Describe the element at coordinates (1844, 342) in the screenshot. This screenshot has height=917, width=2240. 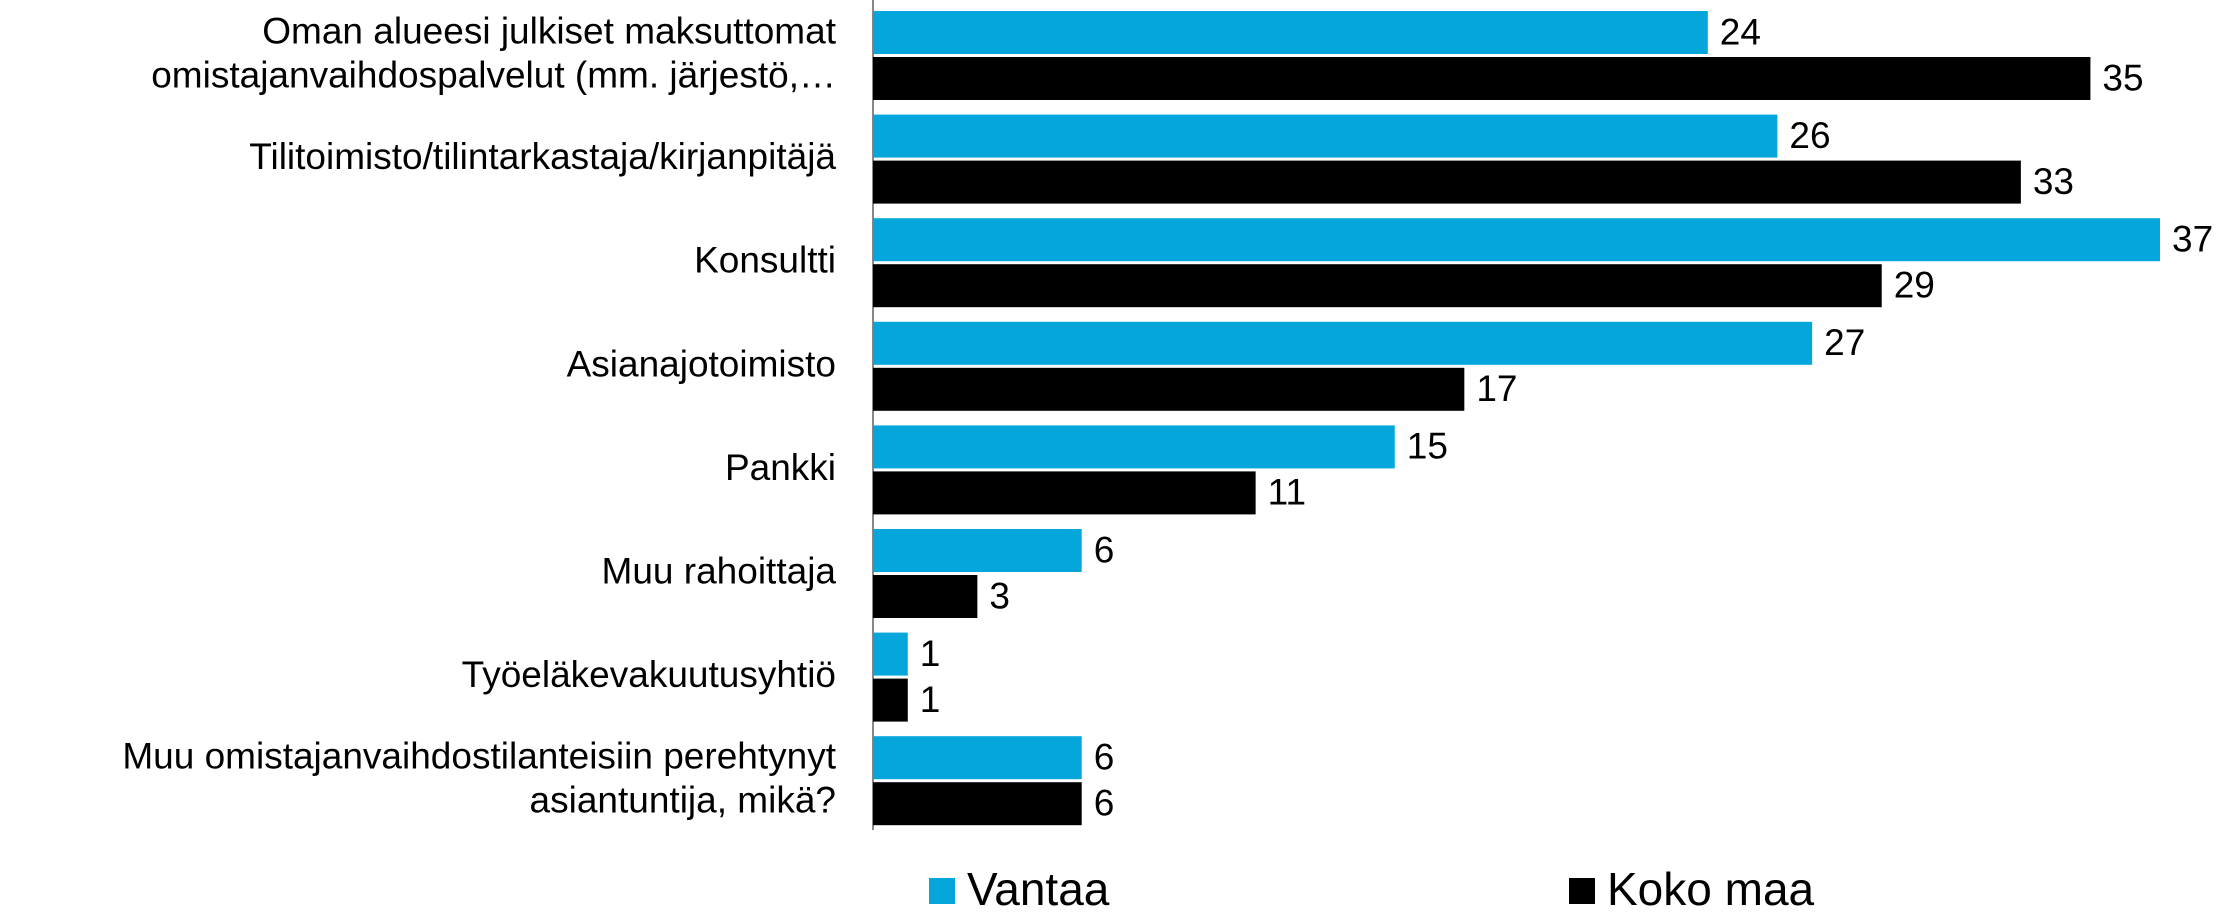
I see `value-label: 27` at that location.